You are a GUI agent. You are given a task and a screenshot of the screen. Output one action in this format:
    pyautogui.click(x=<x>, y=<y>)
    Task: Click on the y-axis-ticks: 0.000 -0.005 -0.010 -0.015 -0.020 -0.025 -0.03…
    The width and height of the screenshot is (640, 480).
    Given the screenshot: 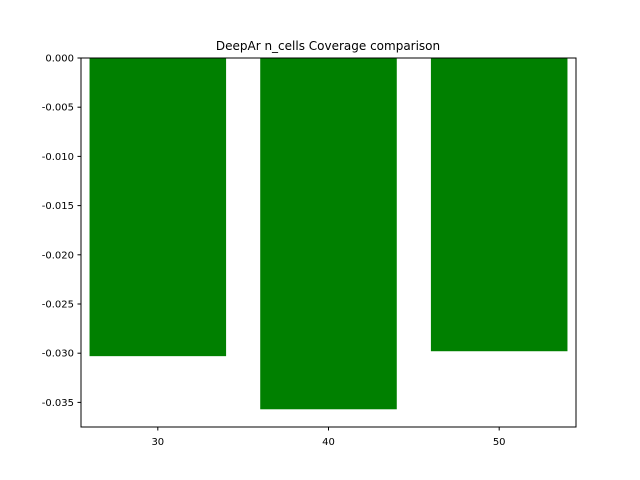 What is the action you would take?
    pyautogui.click(x=61, y=231)
    